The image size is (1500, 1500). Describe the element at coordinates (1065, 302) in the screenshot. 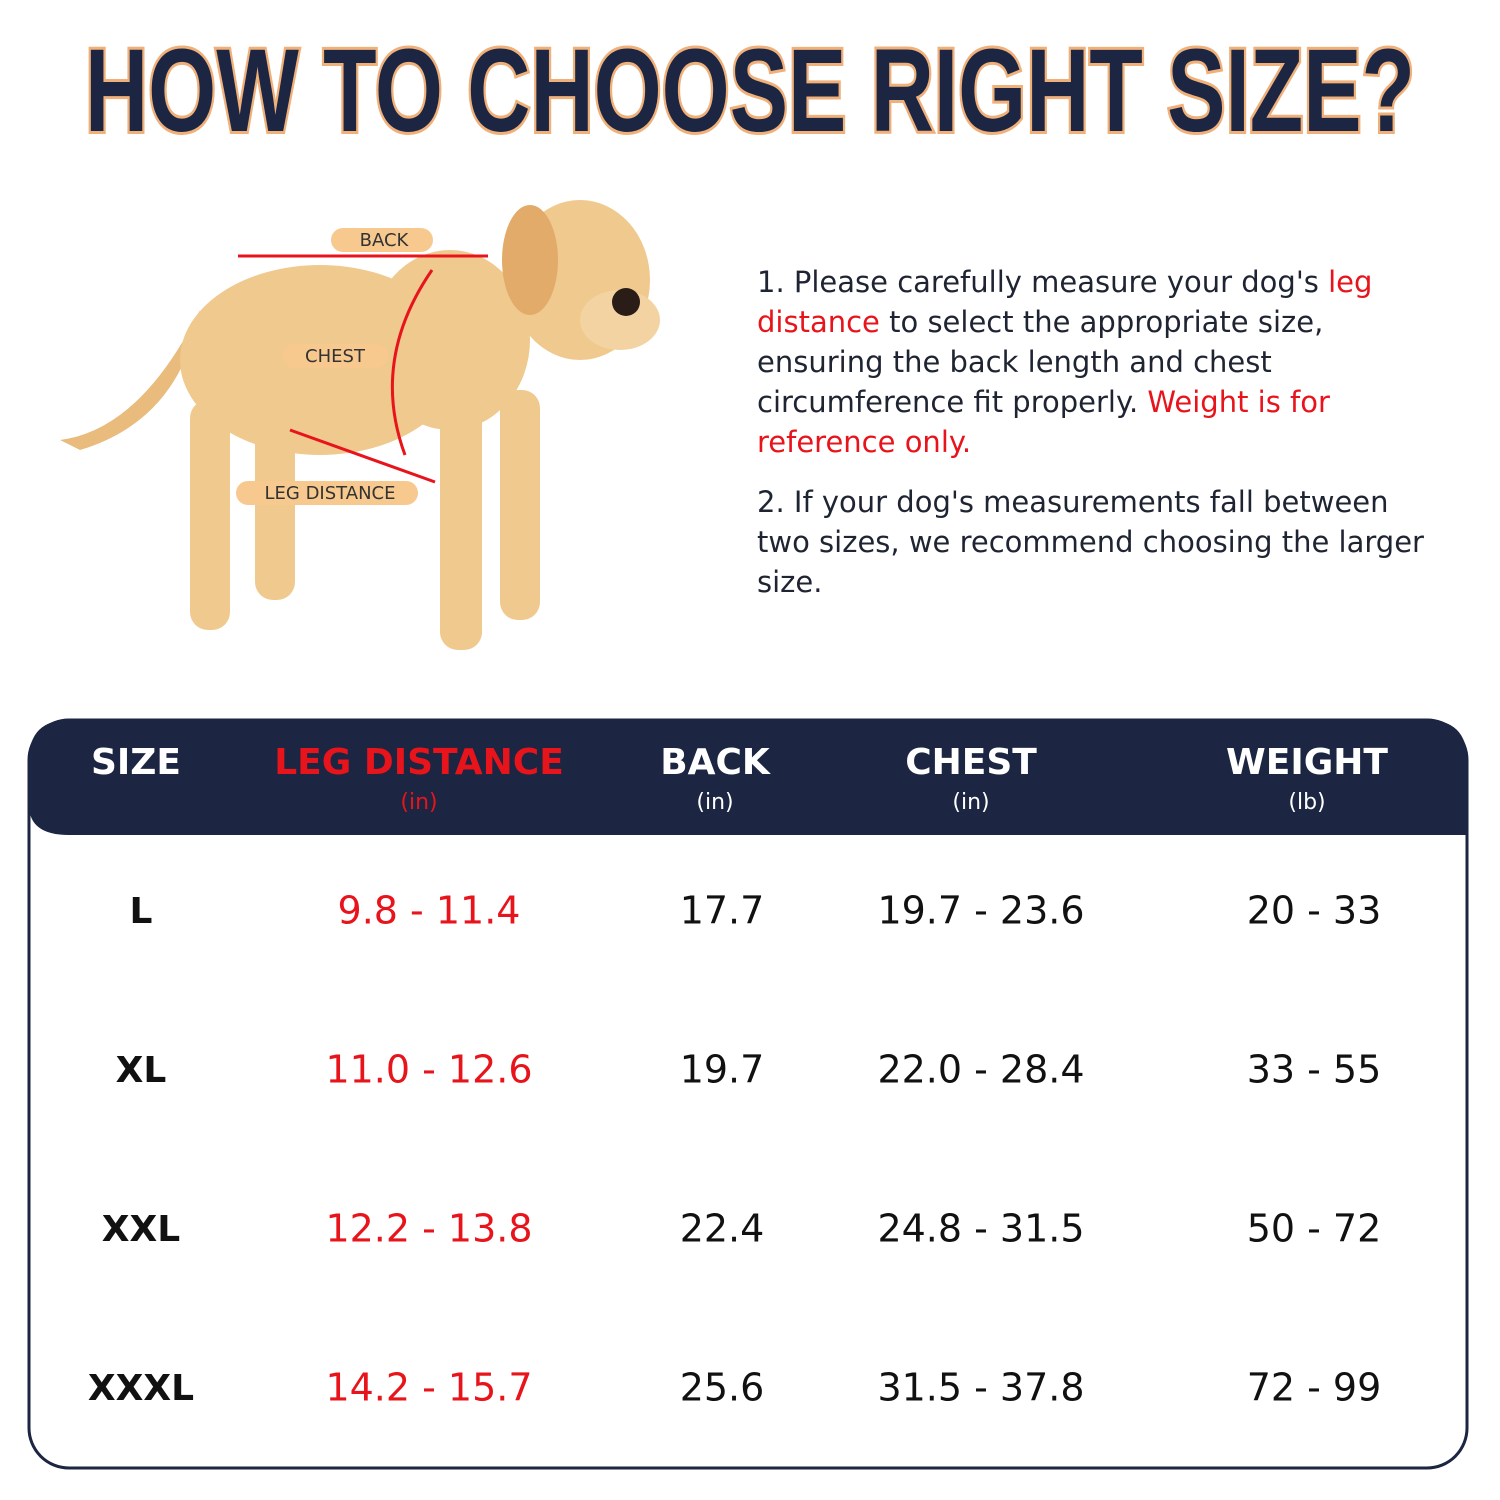

I see `instruction-text: leg distance` at that location.